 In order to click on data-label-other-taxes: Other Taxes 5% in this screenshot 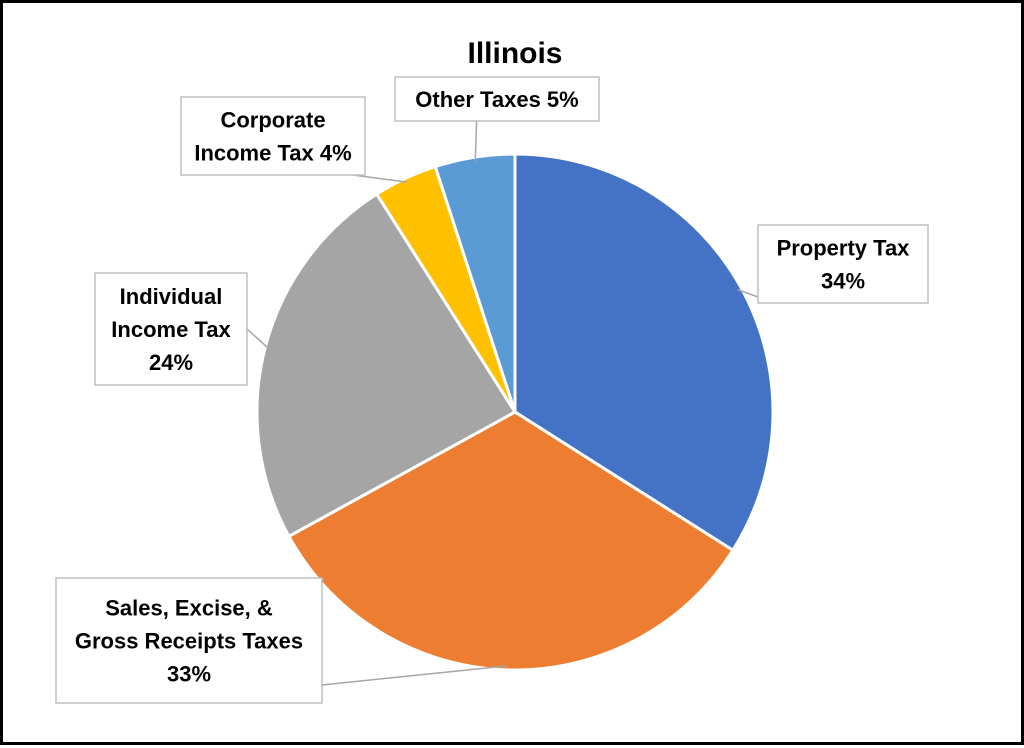, I will do `click(497, 99)`.